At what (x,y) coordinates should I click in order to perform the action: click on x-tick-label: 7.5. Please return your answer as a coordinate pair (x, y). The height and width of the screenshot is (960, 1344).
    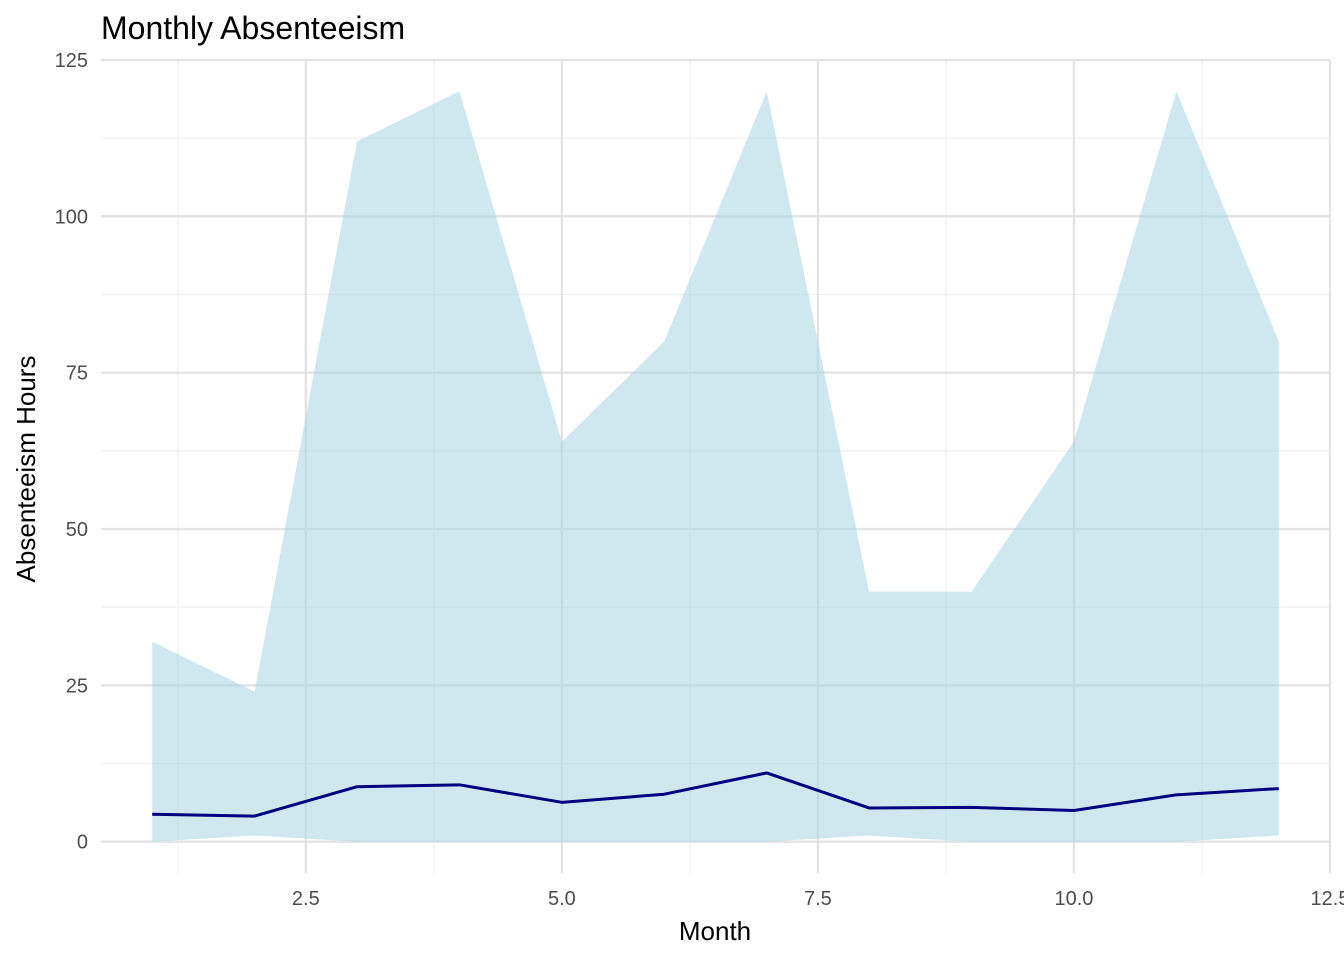
    Looking at the image, I should click on (818, 899).